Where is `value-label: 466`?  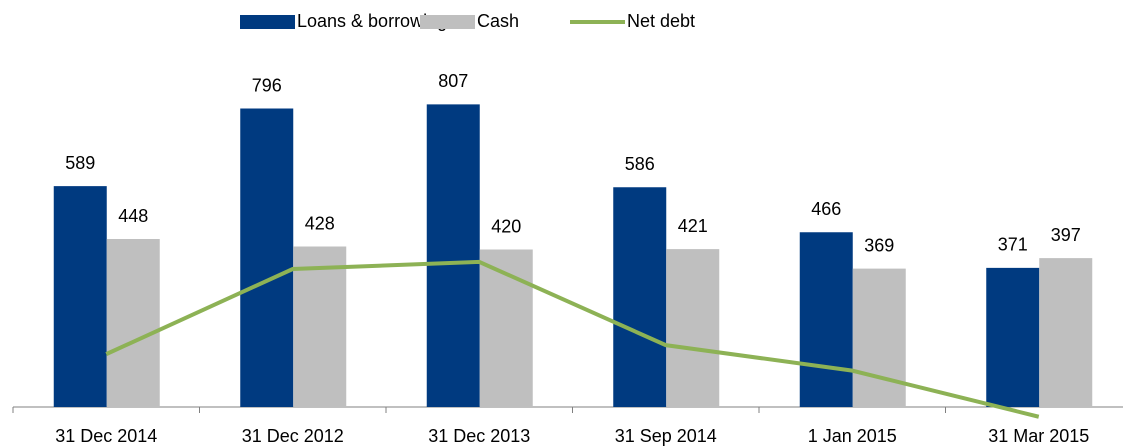
value-label: 466 is located at coordinates (826, 209).